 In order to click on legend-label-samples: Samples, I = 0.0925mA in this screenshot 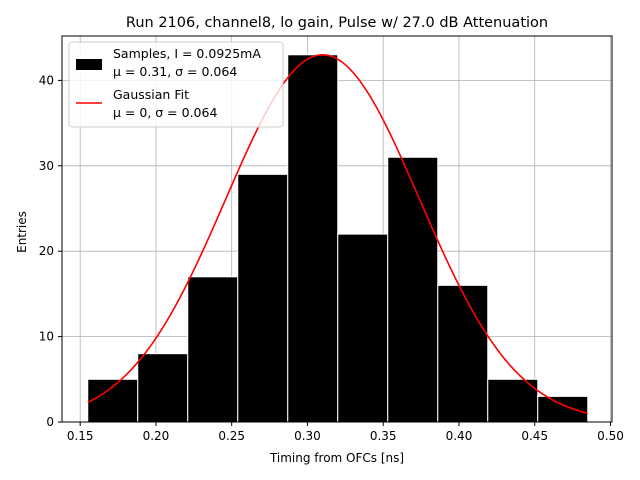, I will do `click(187, 53)`.